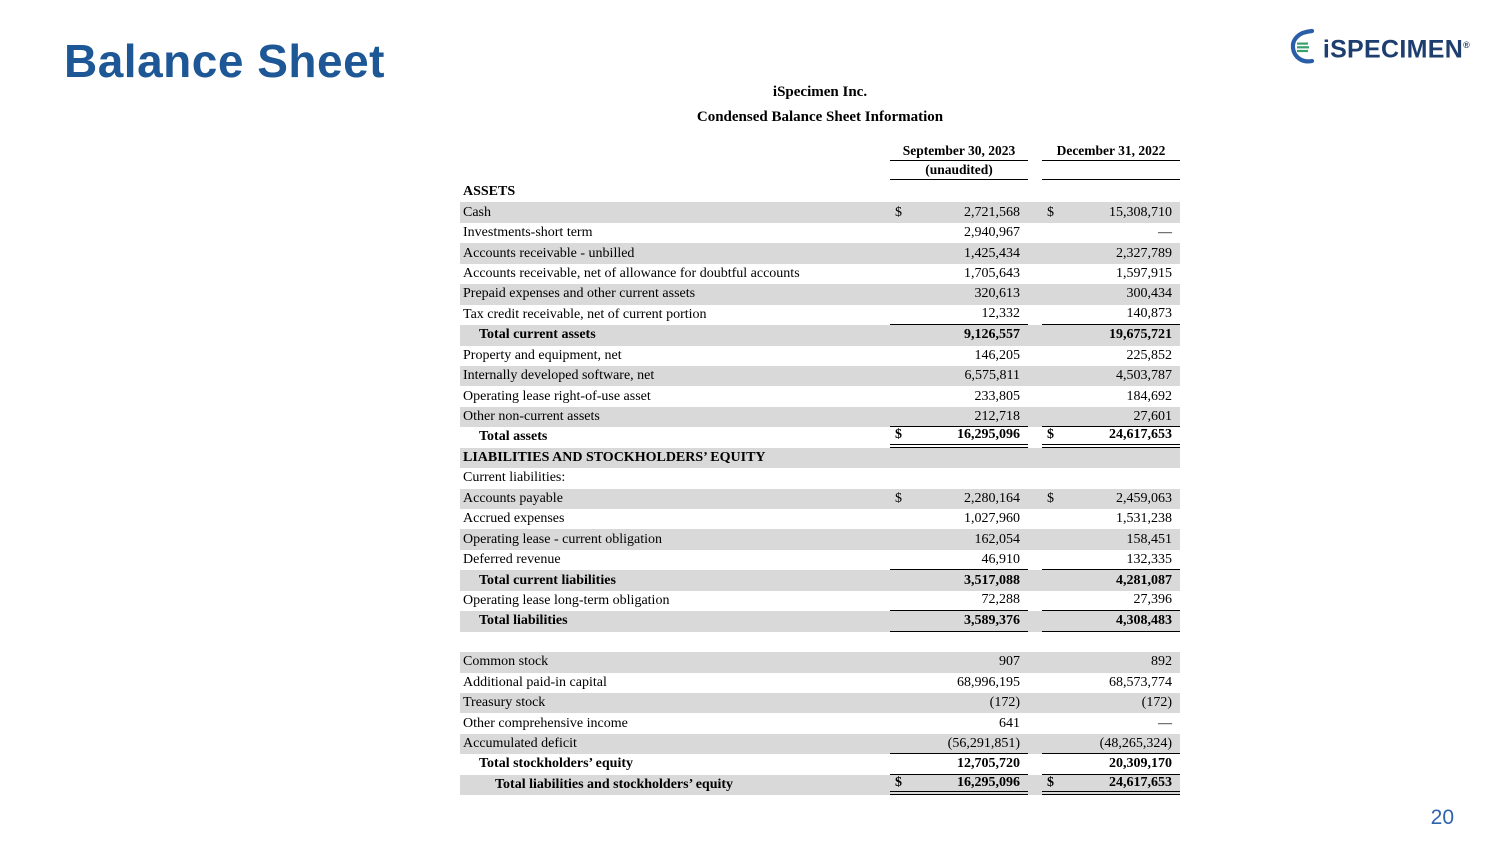 This screenshot has height=844, width=1500. I want to click on value-col2: 1,597,915, so click(1111, 274).